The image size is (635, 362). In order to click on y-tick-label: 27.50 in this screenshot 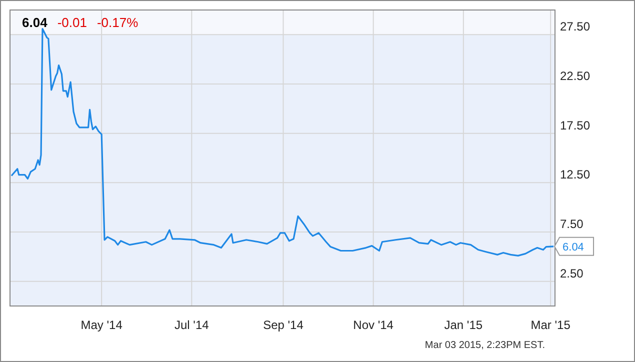, I will do `click(575, 27)`.